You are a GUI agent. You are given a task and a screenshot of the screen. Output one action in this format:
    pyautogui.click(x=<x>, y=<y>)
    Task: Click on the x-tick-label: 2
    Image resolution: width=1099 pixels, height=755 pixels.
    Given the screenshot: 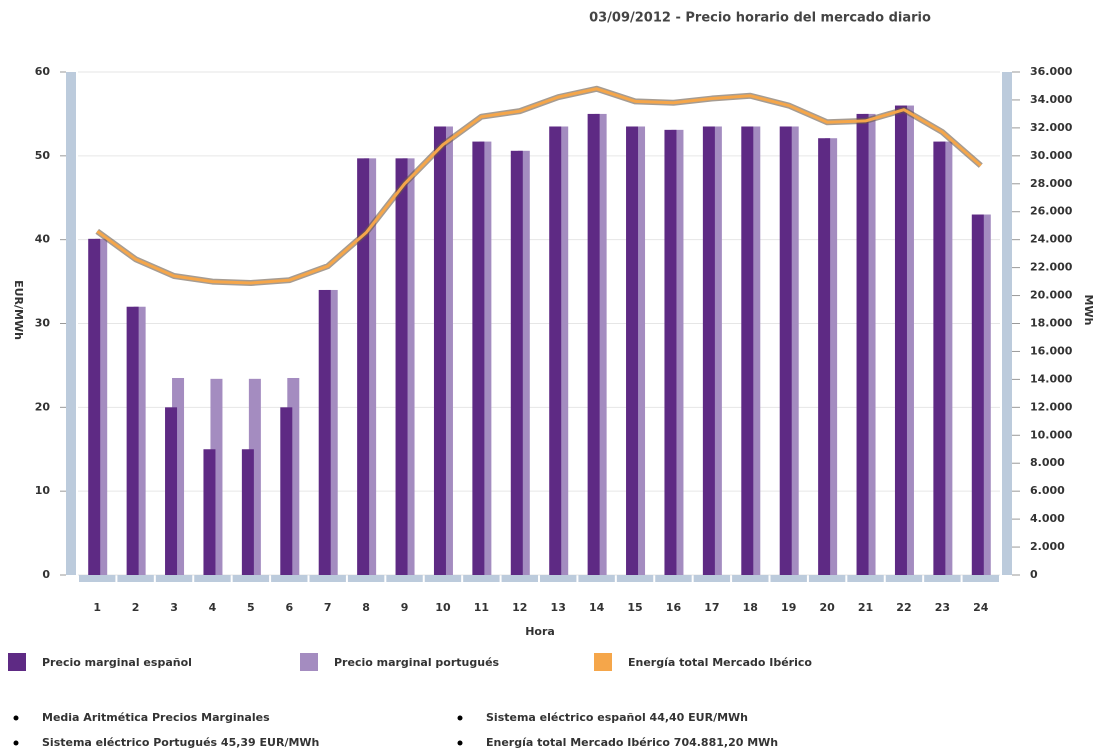 What is the action you would take?
    pyautogui.click(x=136, y=607)
    